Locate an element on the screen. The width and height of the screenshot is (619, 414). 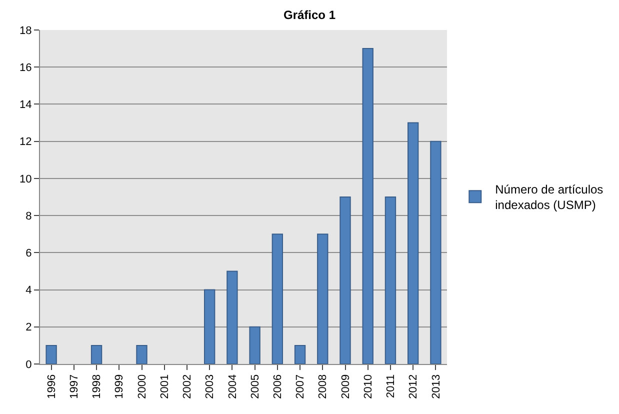
x-tick-label: 1999 is located at coordinates (120, 386).